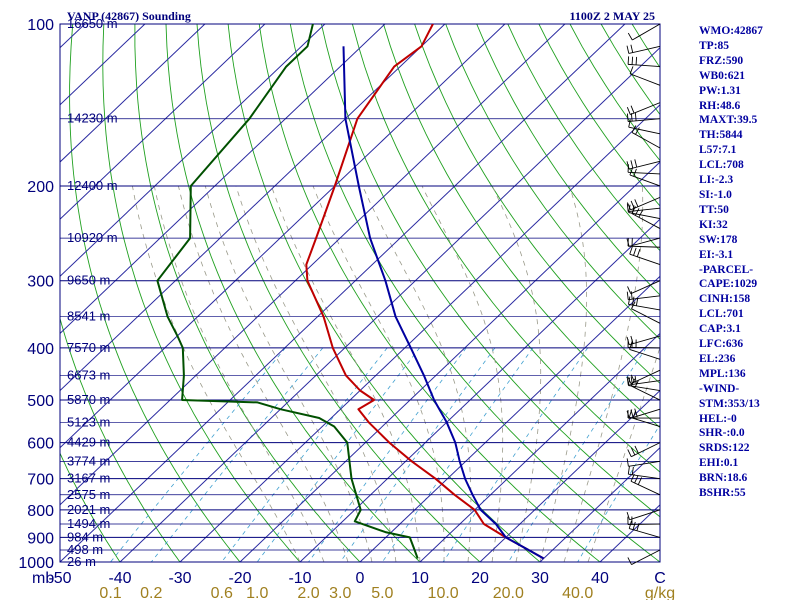 The width and height of the screenshot is (800, 600). What do you see at coordinates (85, 549) in the screenshot?
I see `height-label: 498 m` at bounding box center [85, 549].